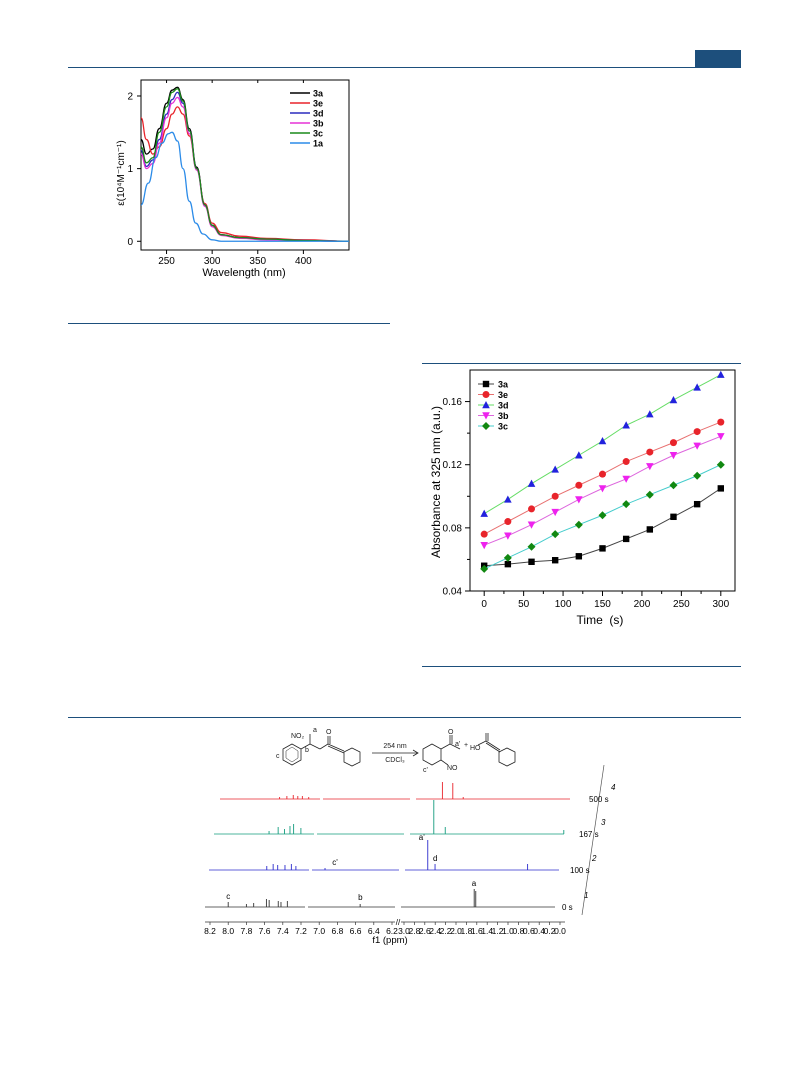 This screenshot has height=1067, width=809. Describe the element at coordinates (580, 870) in the screenshot. I see `nmr-time-label: 100 s` at that location.